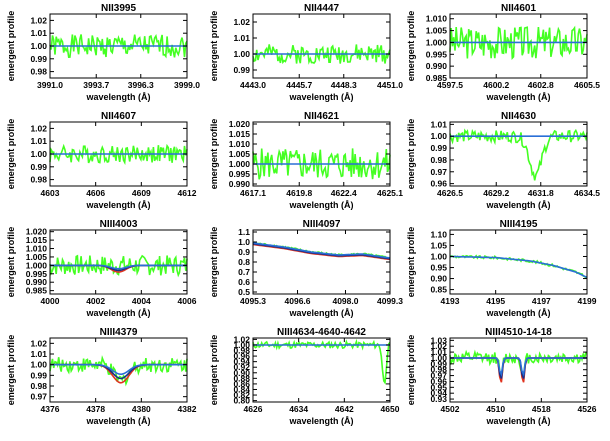 Image resolution: width=610 pixels, height=441 pixels. What do you see at coordinates (587, 301) in the screenshot?
I see `x-tick-label: 4199` at bounding box center [587, 301].